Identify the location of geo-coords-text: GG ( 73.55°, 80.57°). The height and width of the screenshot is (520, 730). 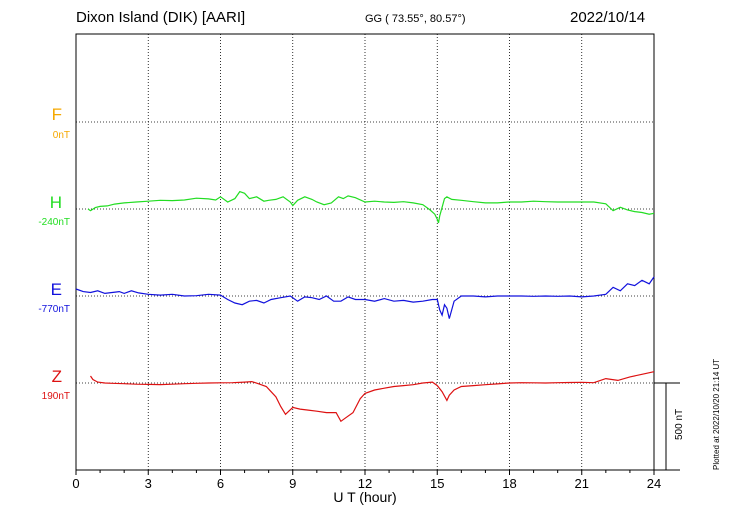
(415, 19).